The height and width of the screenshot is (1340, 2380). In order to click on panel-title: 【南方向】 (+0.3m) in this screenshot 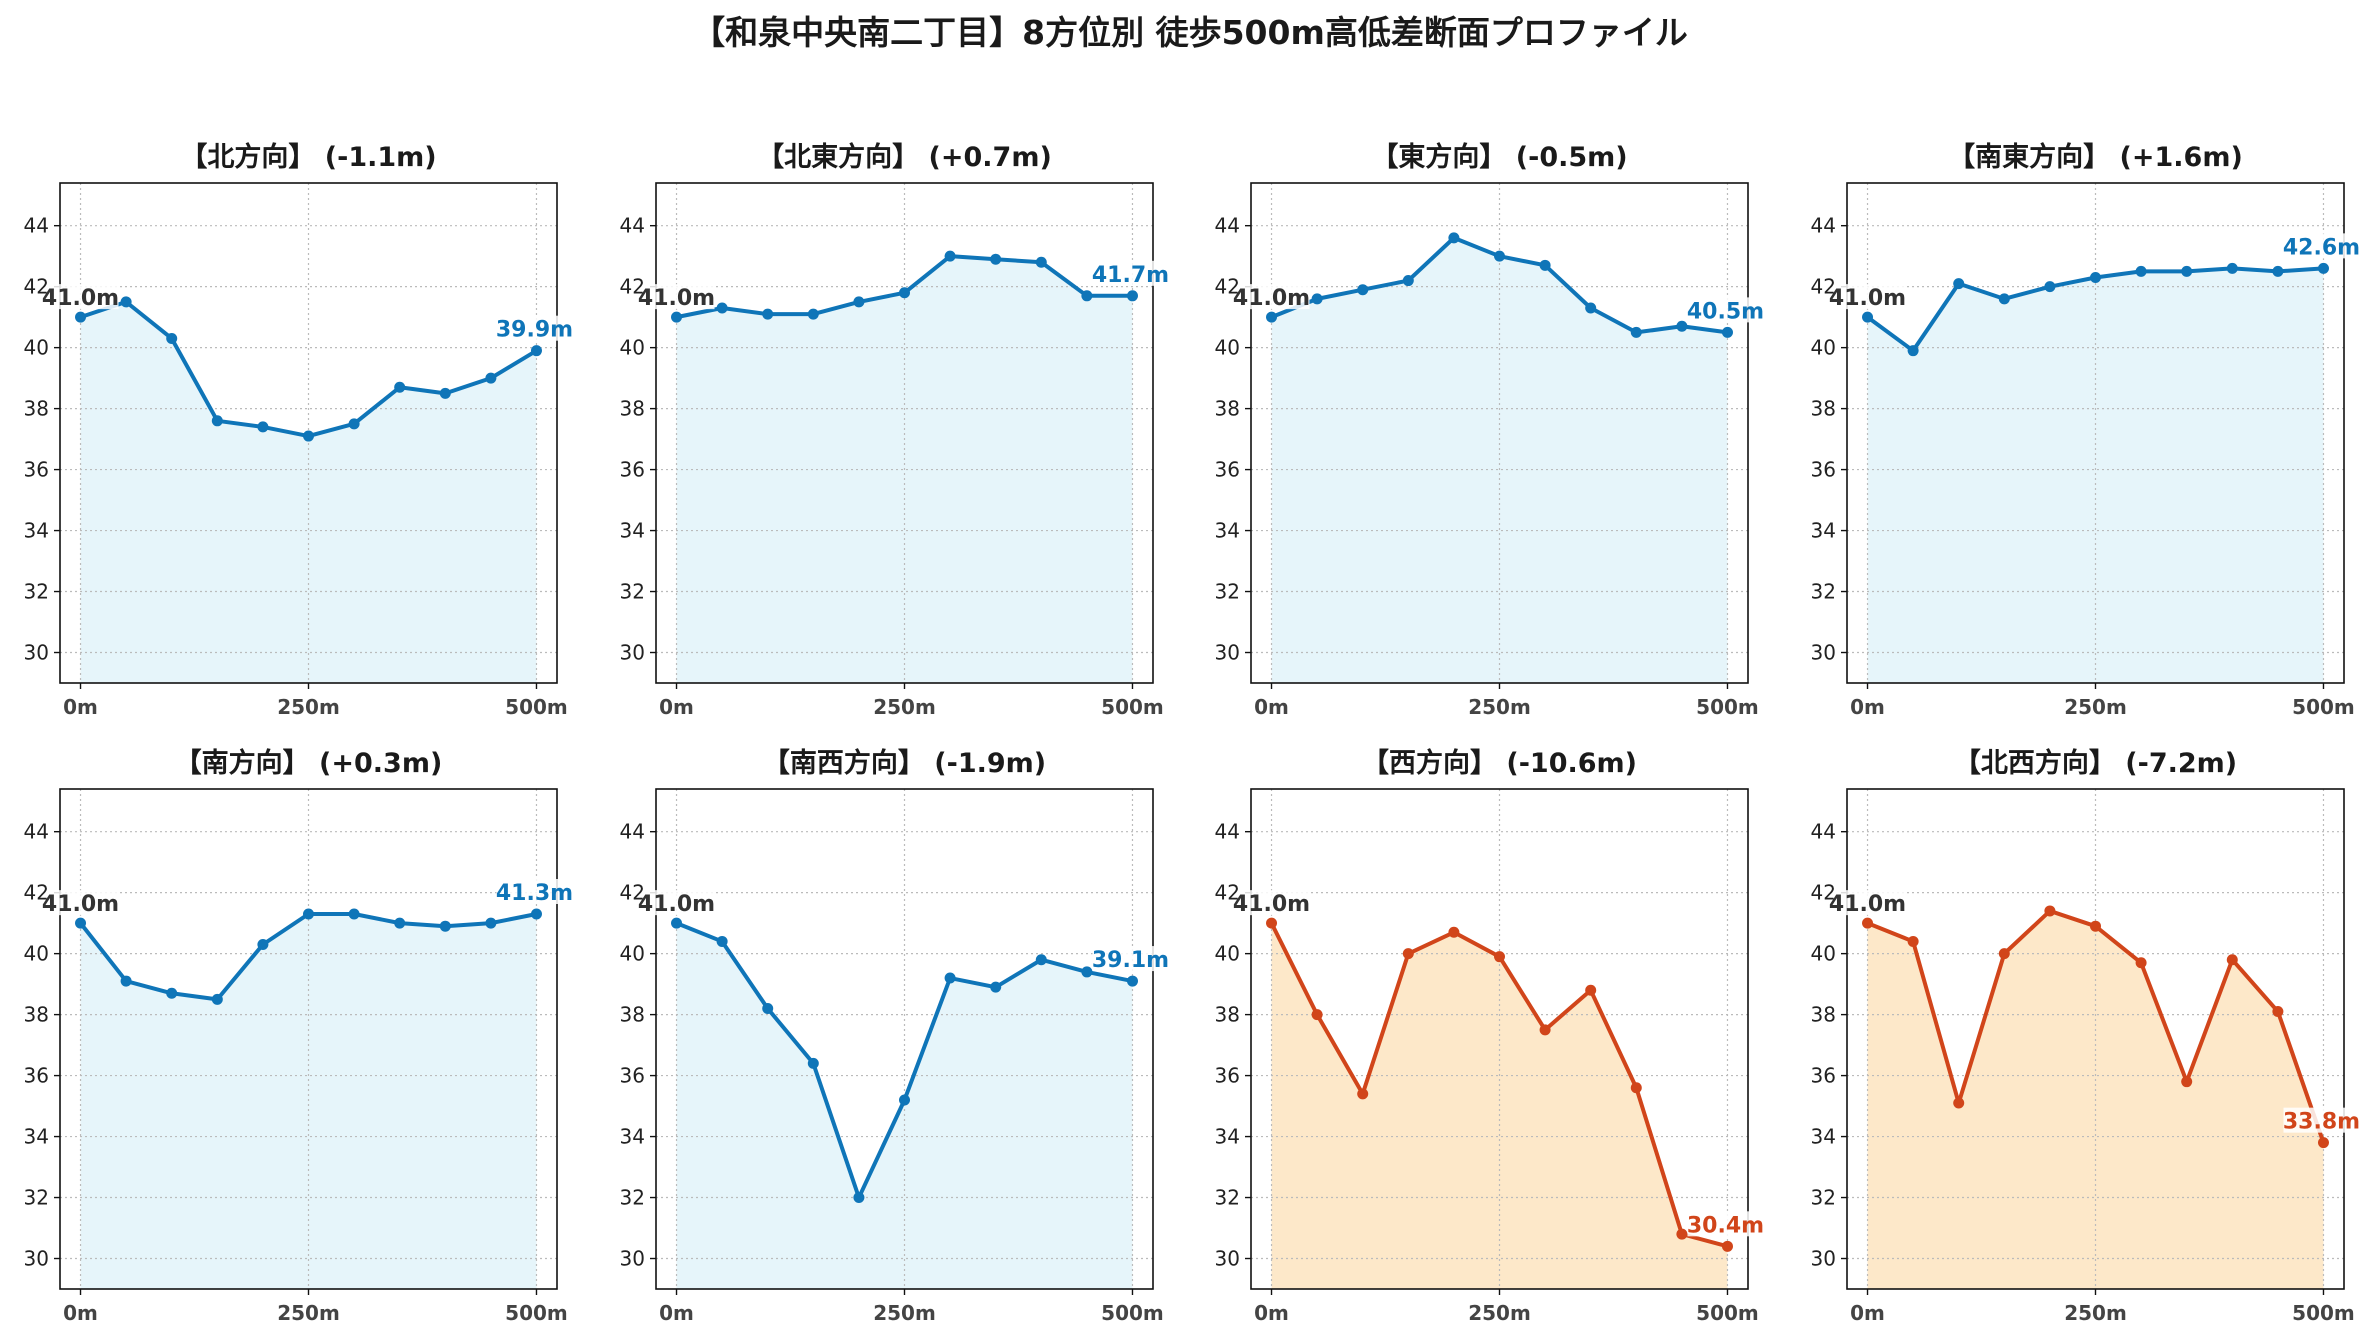, I will do `click(309, 763)`.